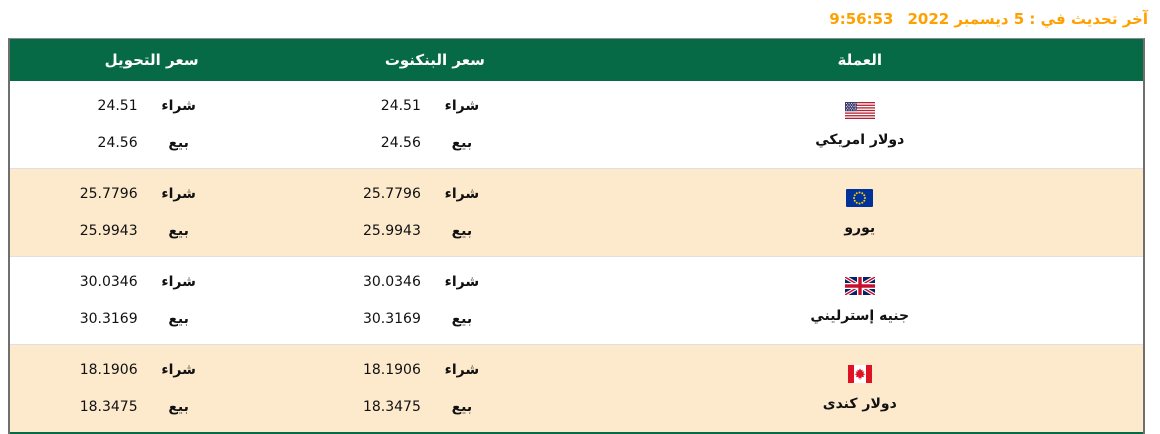 The image size is (1160, 434). I want to click on header-transfer-price: سعر التحويل, so click(151, 60).